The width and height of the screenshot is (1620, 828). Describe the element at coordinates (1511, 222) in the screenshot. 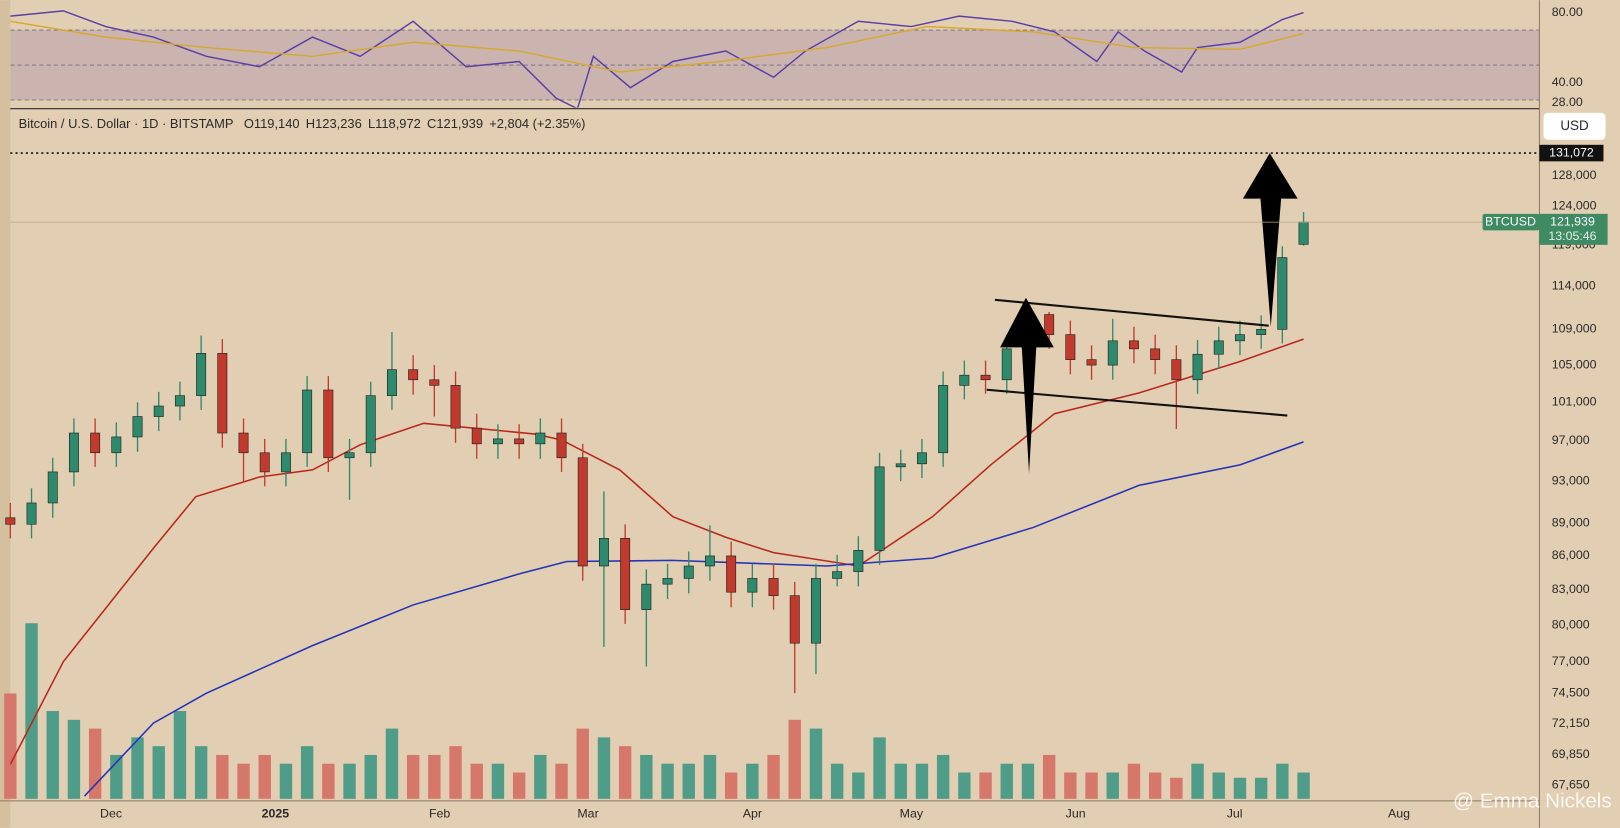

I see `symbol-tag` at that location.